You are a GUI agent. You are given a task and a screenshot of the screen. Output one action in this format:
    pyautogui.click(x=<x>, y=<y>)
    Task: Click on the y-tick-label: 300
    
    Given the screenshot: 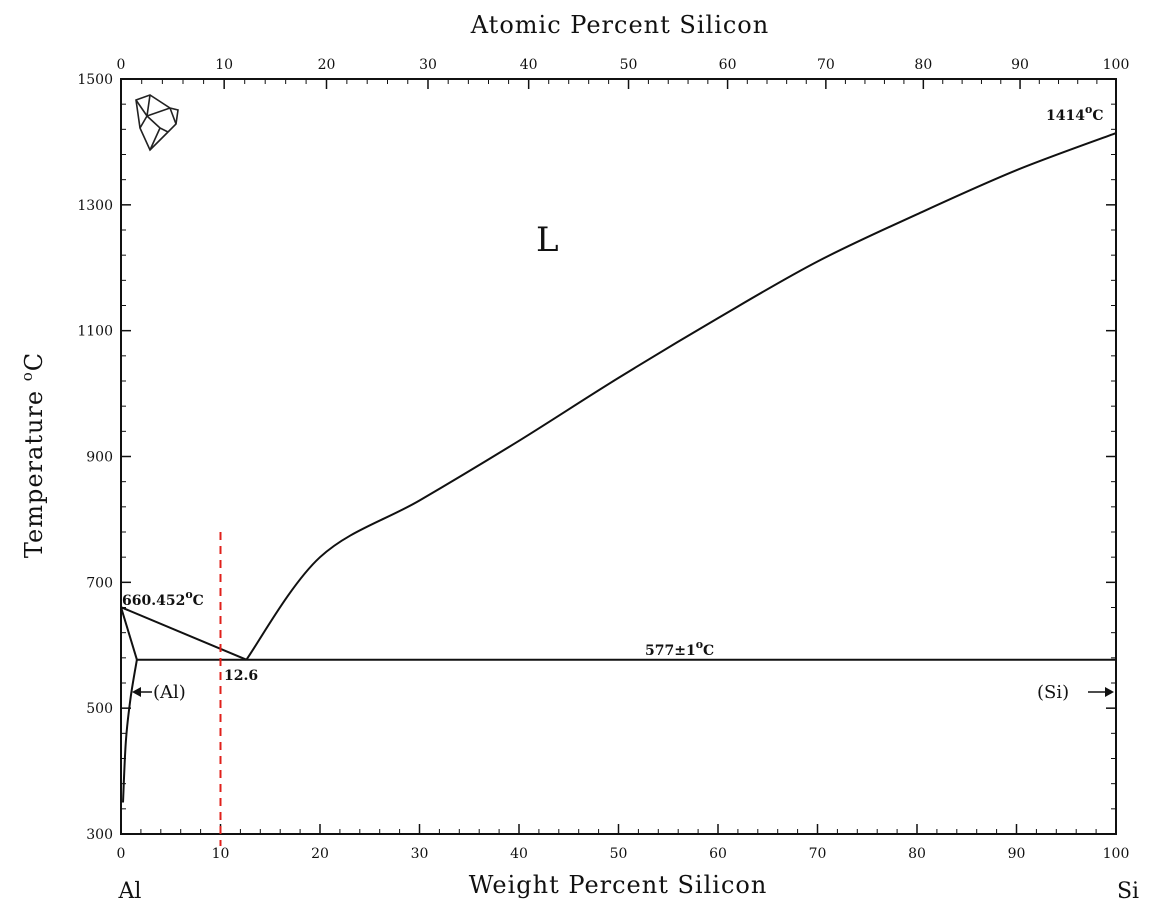 What is the action you would take?
    pyautogui.click(x=99, y=835)
    